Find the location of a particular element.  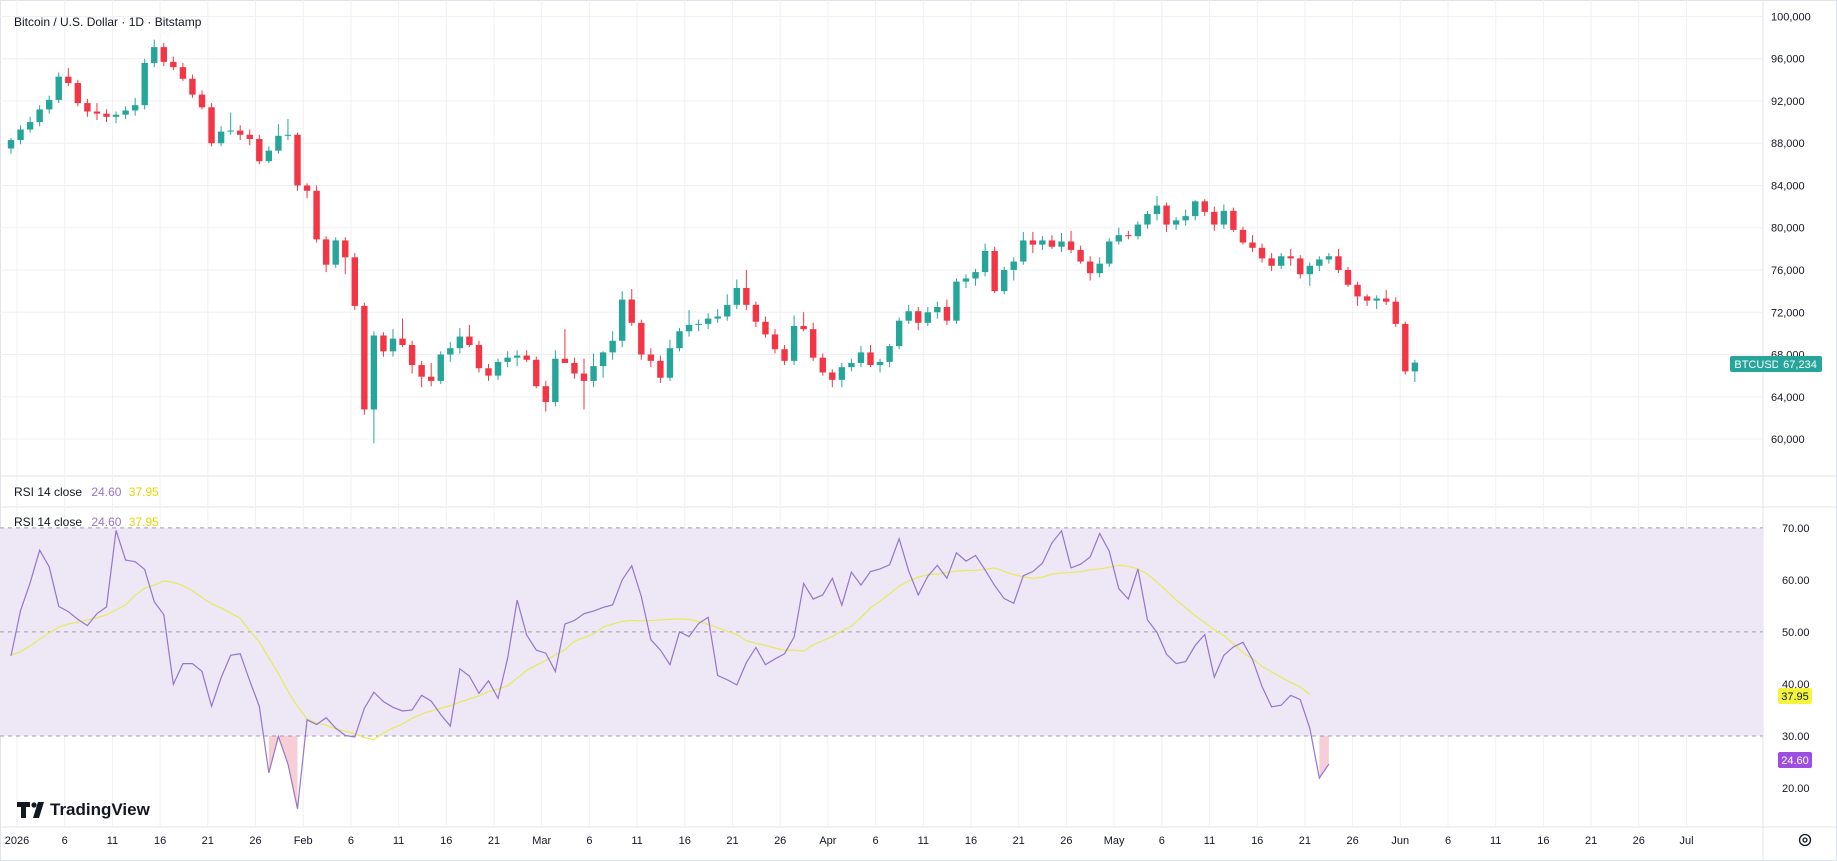

gear-icon is located at coordinates (1805, 840).